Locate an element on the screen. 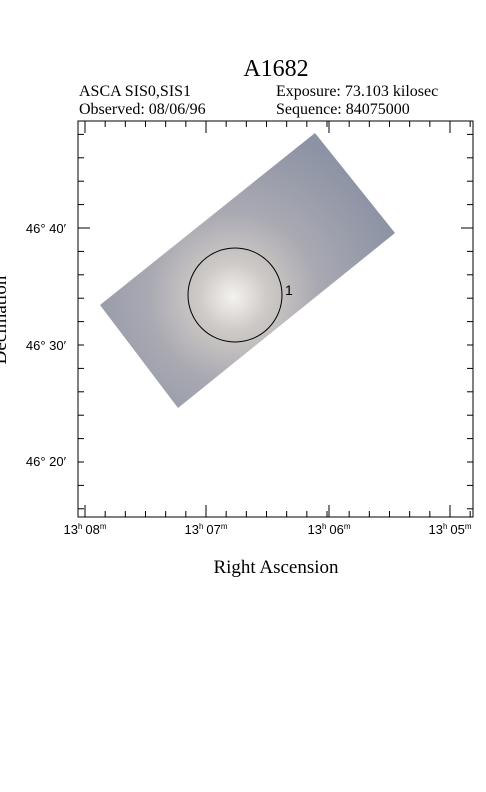  x-tick-part: 05 is located at coordinates (457, 529).